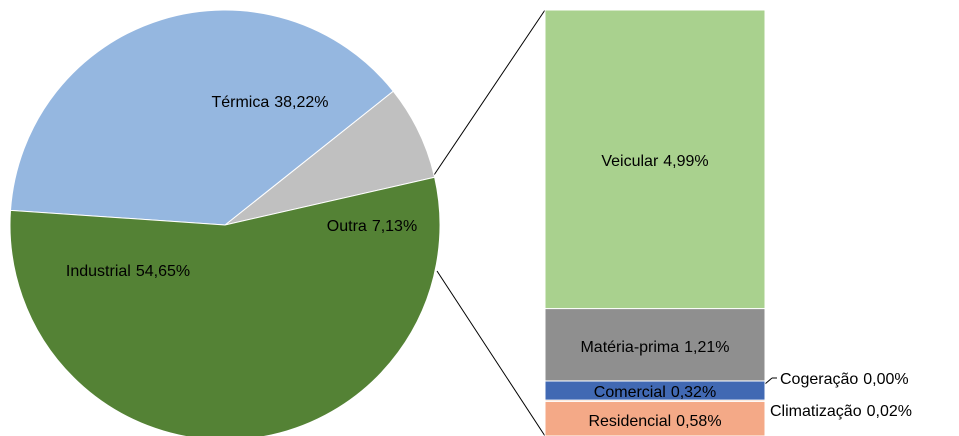  I want to click on category-name: Comercial, so click(630, 392).